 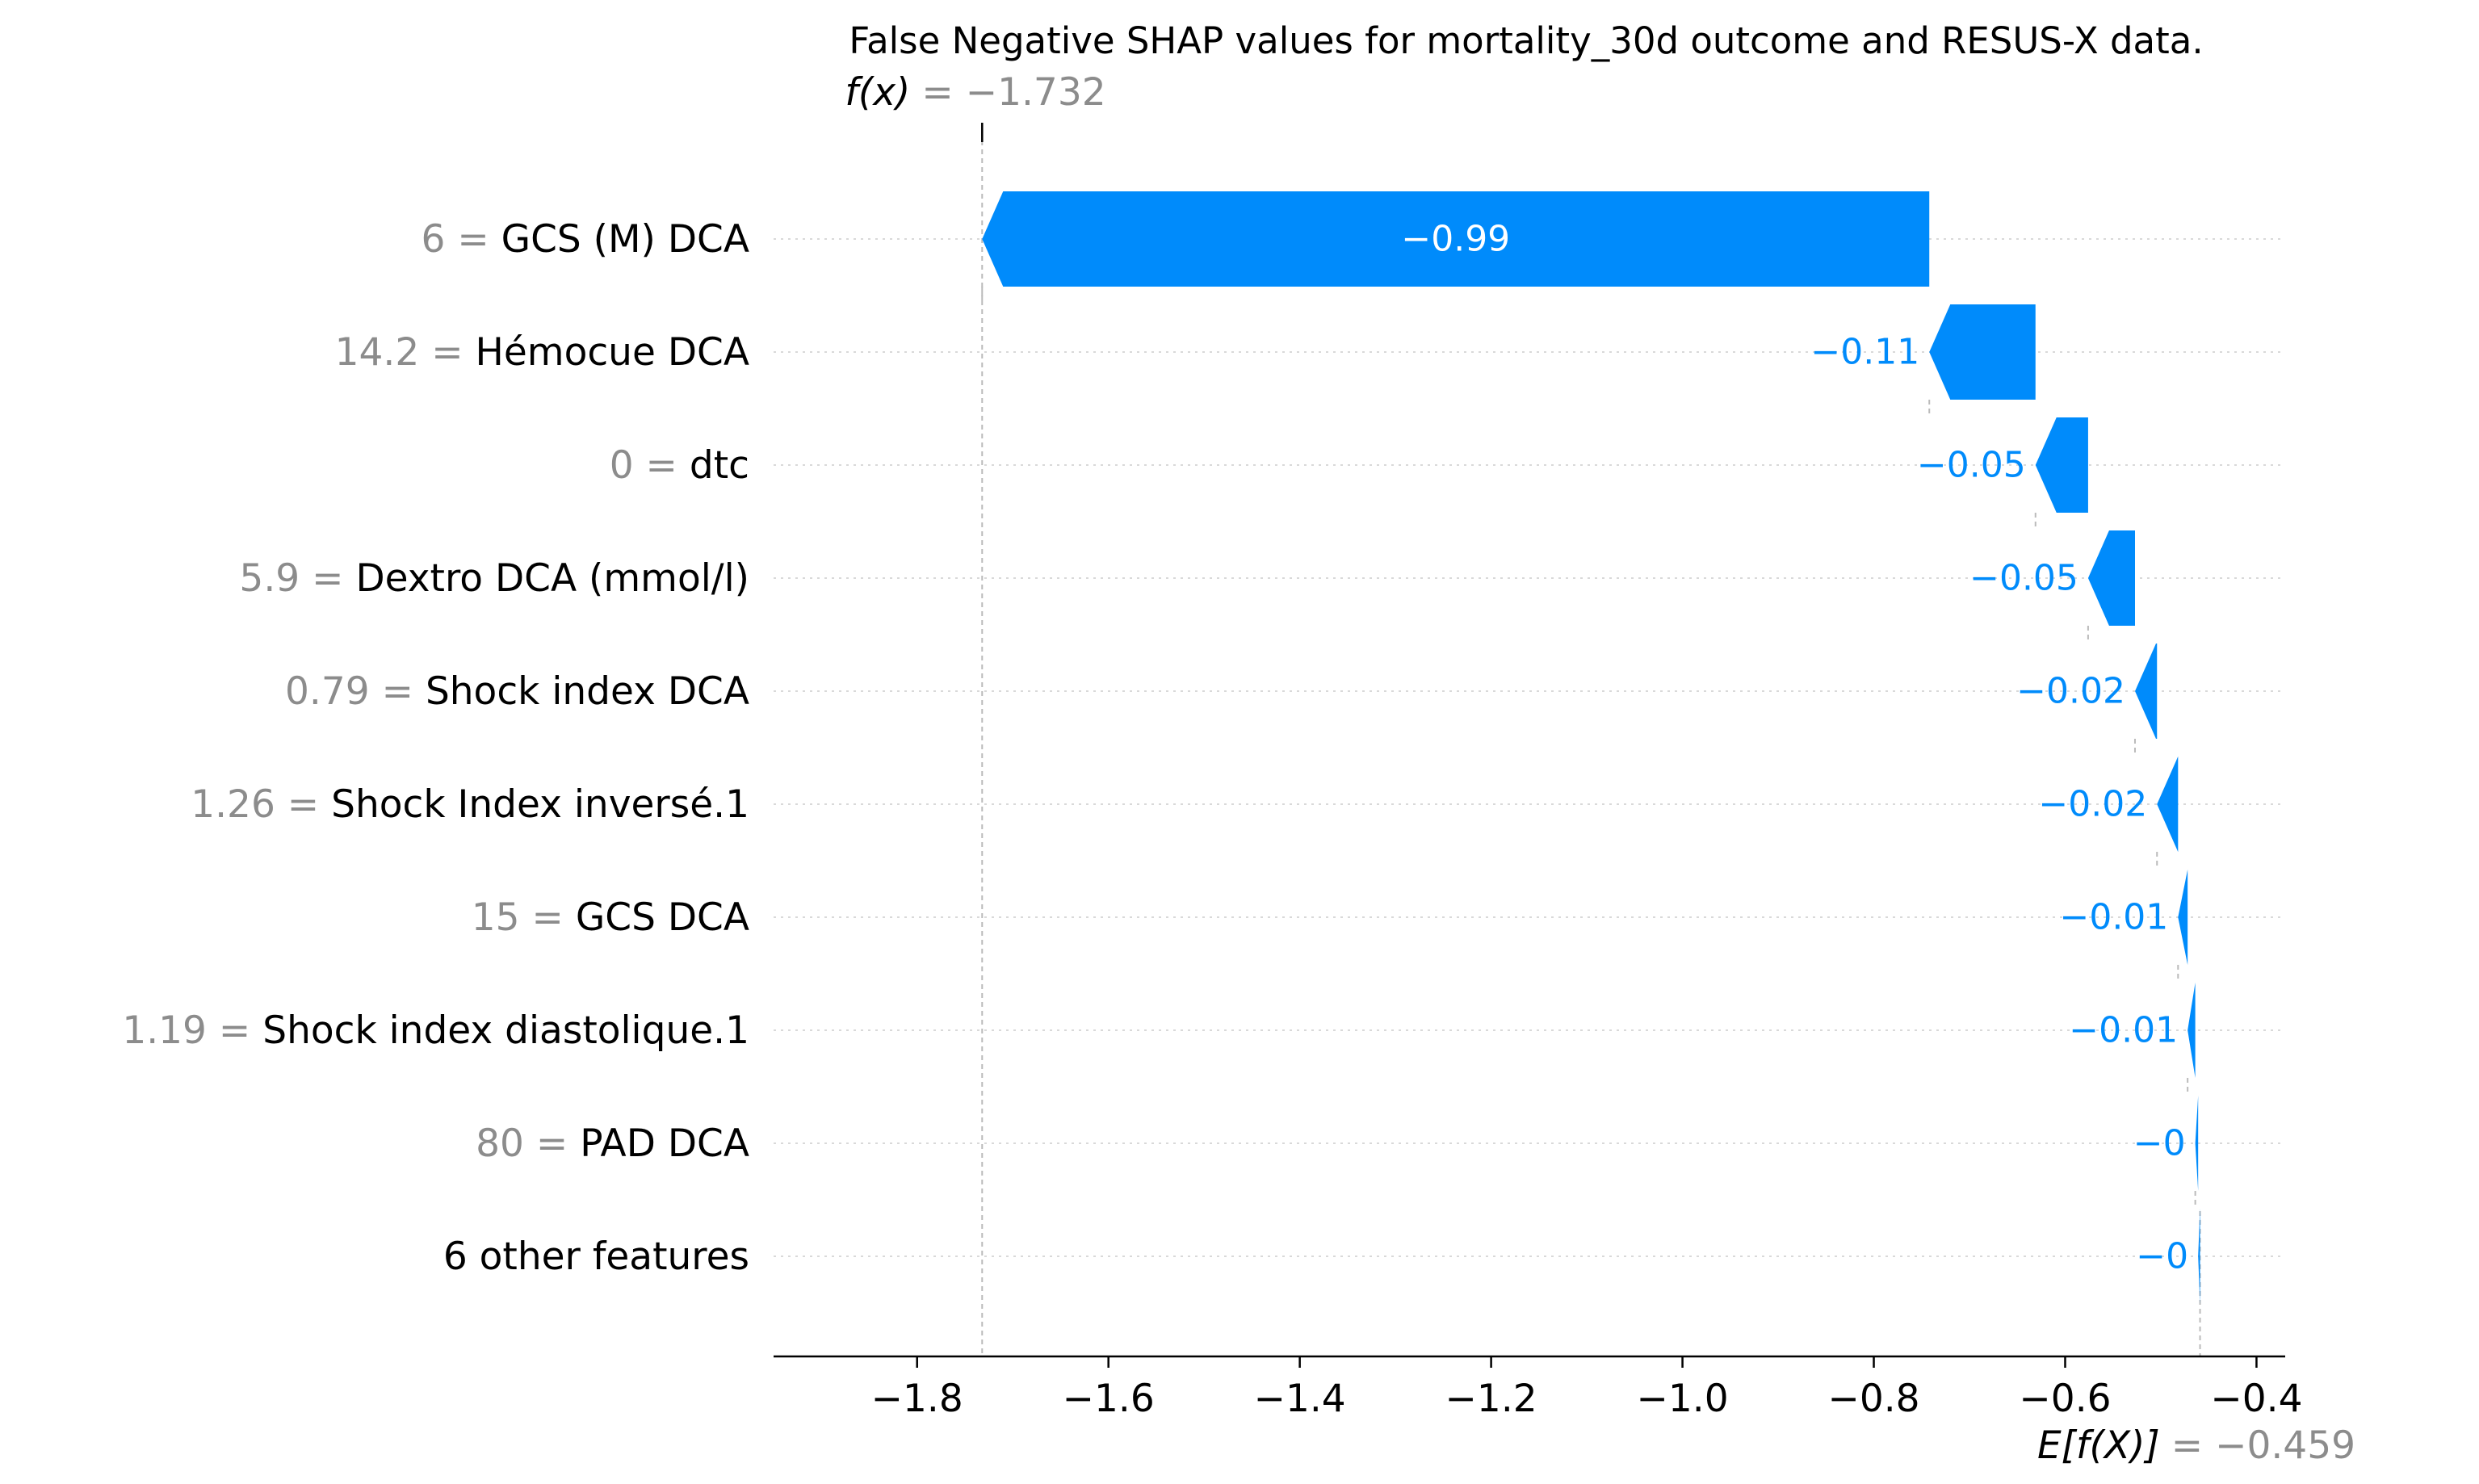 What do you see at coordinates (650, 466) in the screenshot?
I see `feature-value: 0 =` at bounding box center [650, 466].